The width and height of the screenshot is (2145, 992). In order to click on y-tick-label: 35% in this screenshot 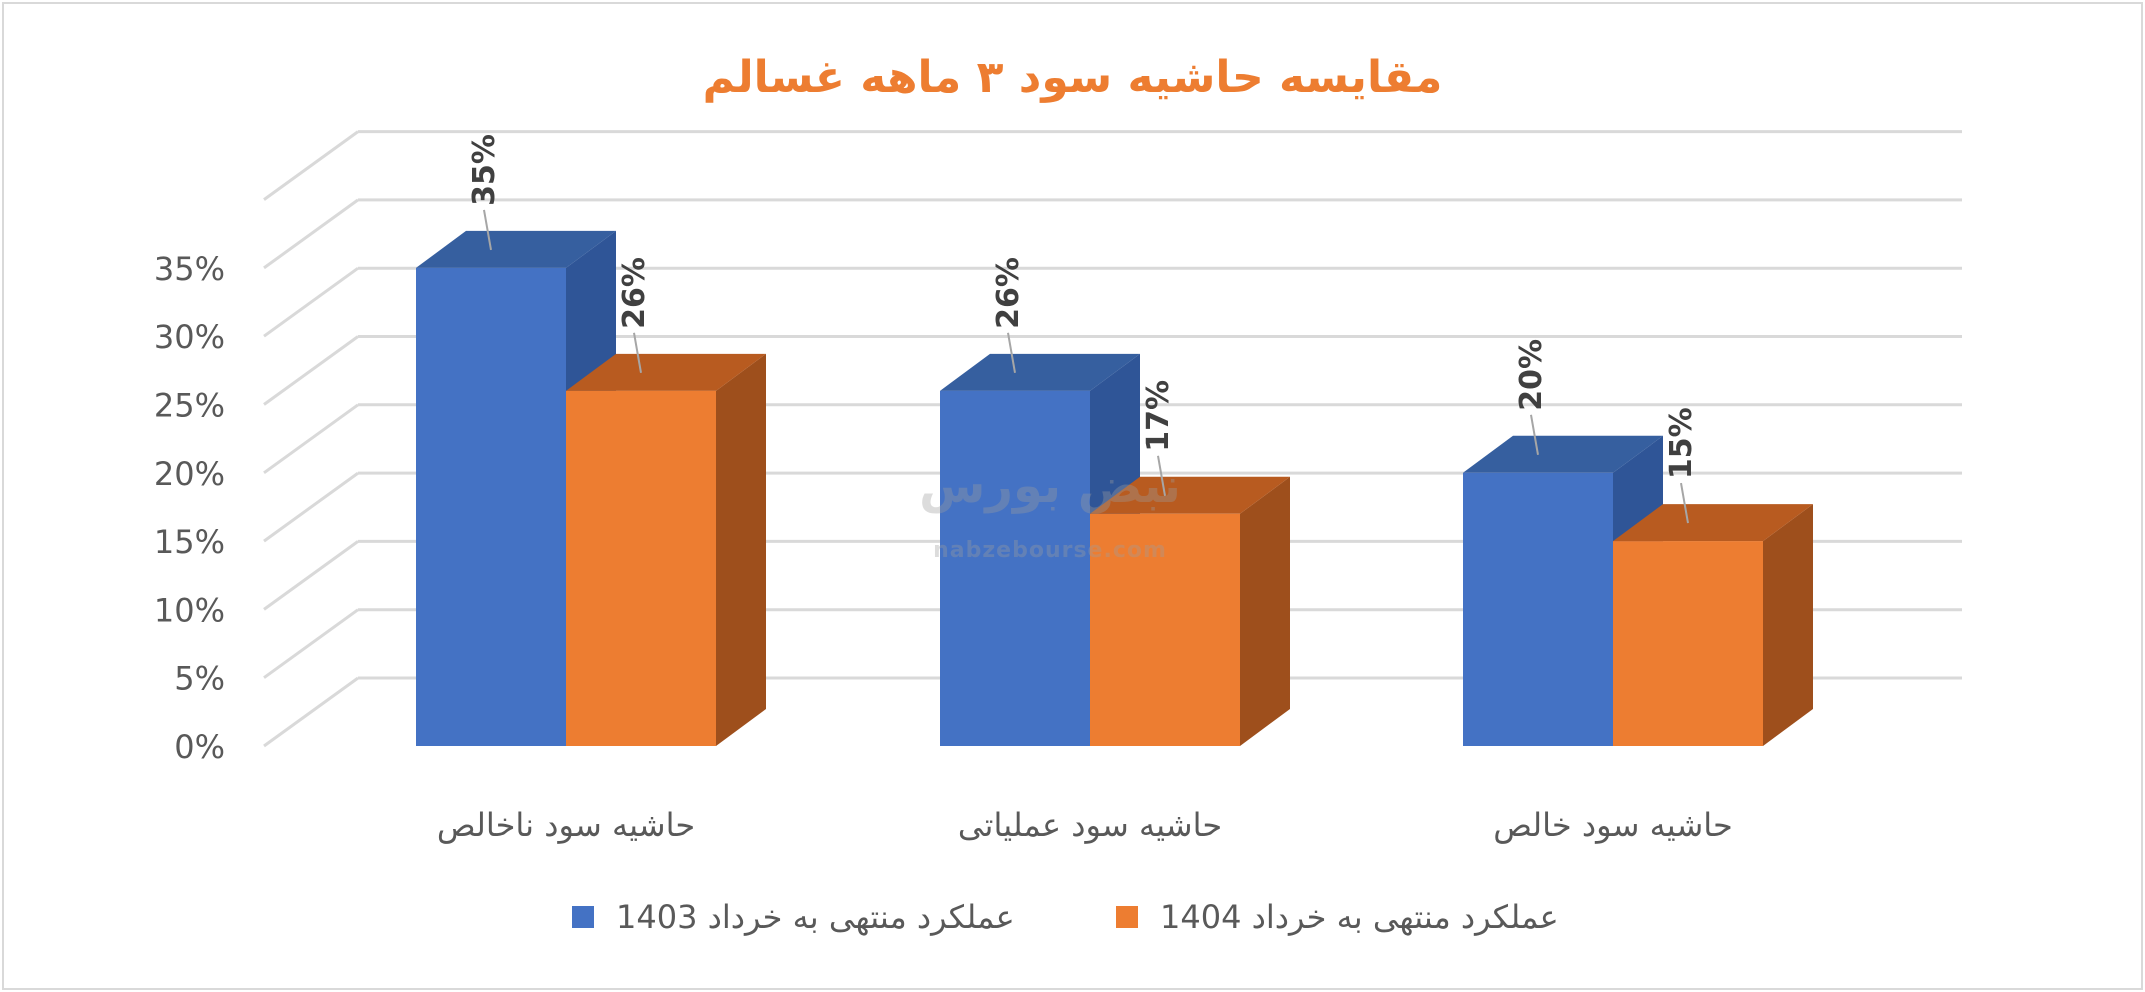, I will do `click(189, 269)`.